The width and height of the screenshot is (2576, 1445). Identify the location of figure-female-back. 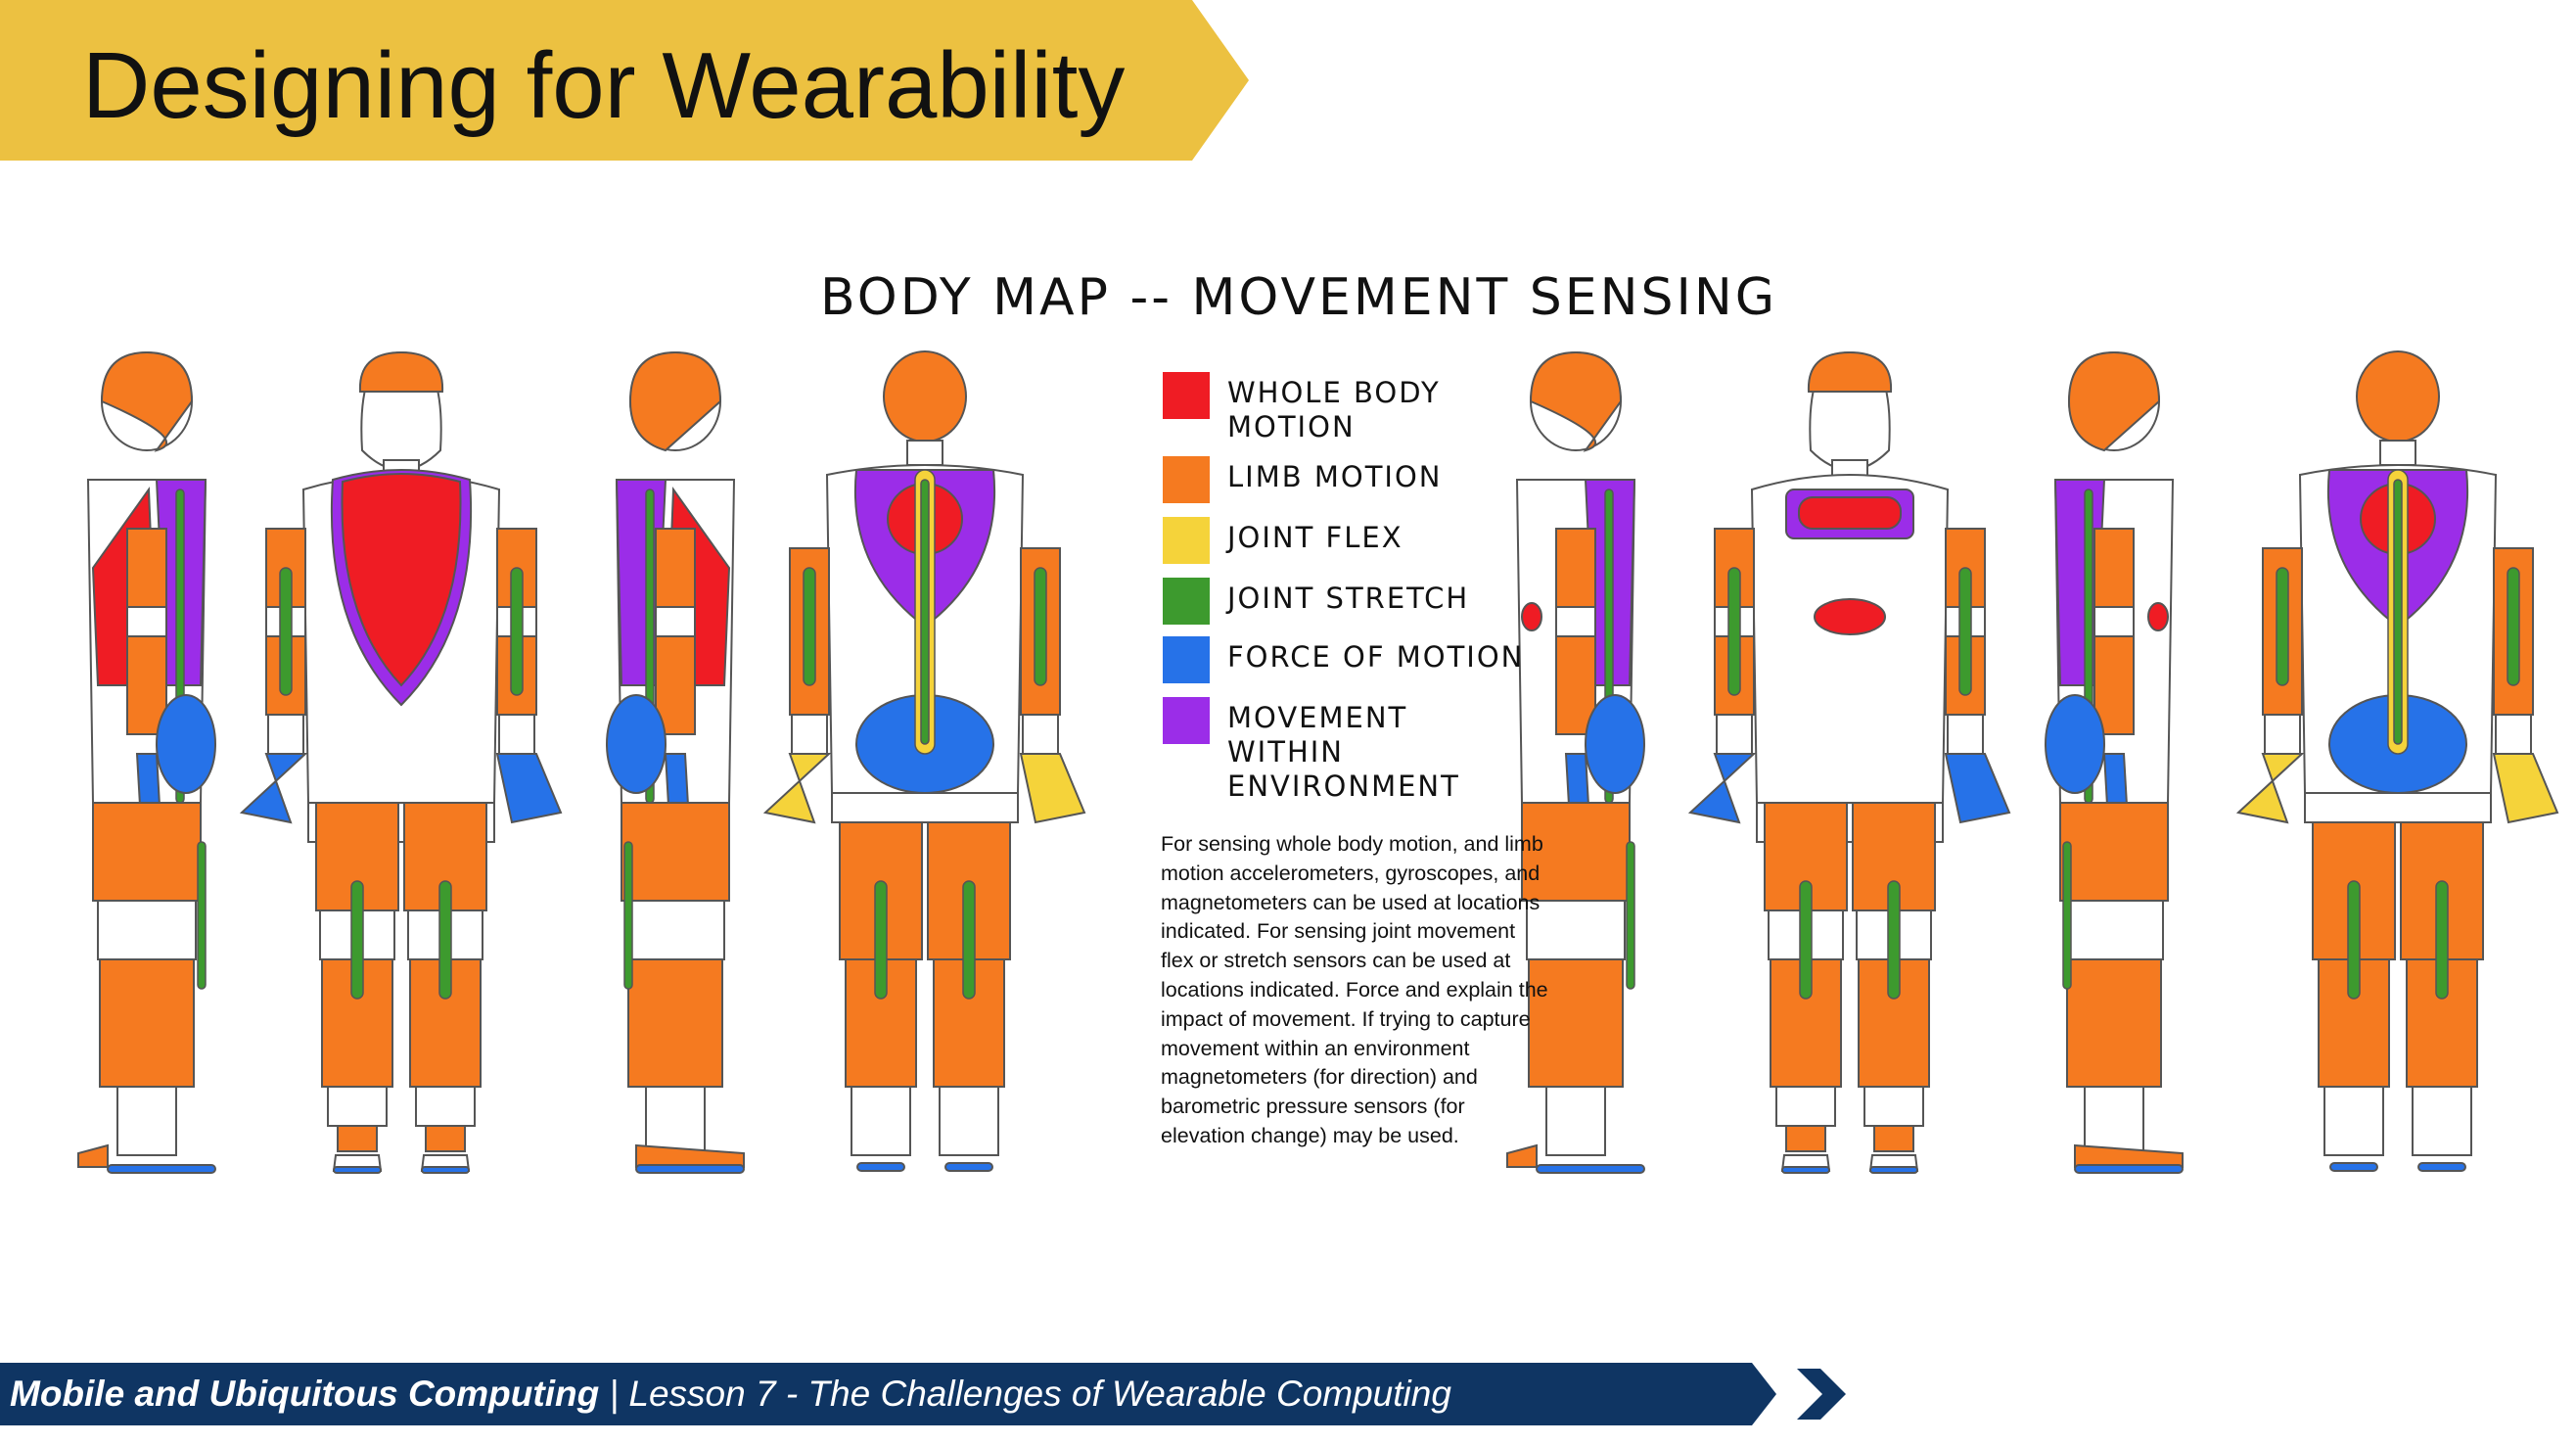
(2397, 761).